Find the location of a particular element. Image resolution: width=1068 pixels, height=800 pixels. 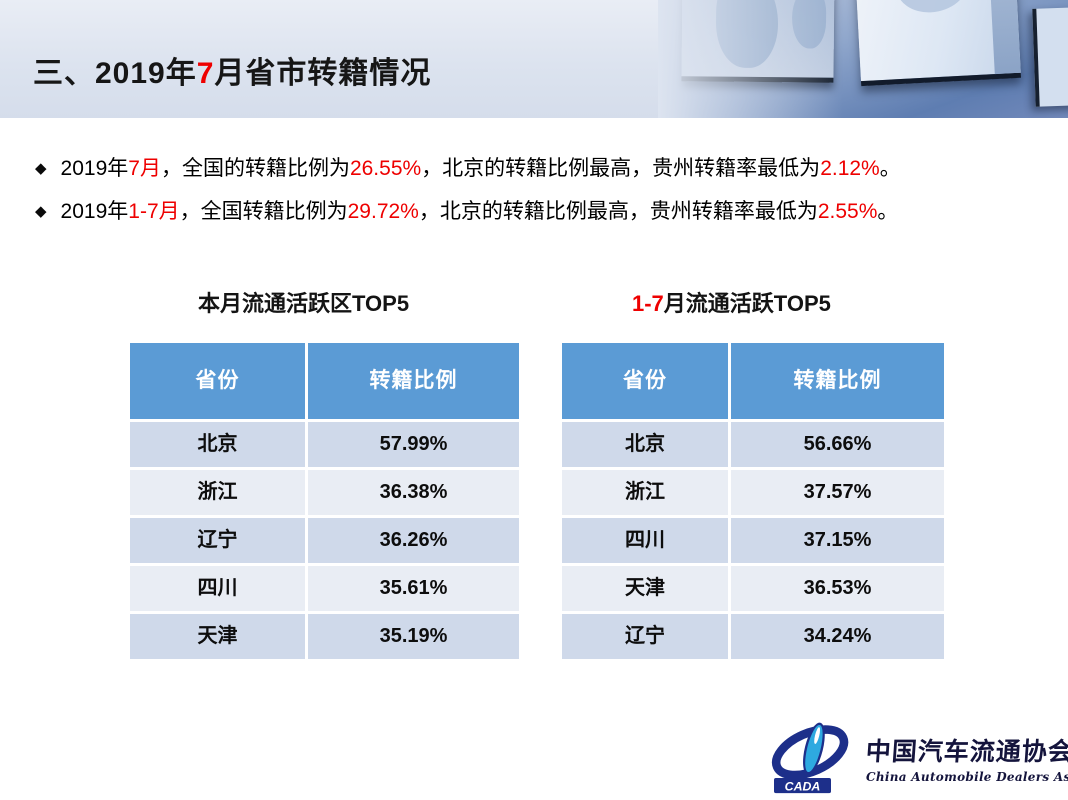

cada-logo-mark-icon: CADA is located at coordinates (810, 757).